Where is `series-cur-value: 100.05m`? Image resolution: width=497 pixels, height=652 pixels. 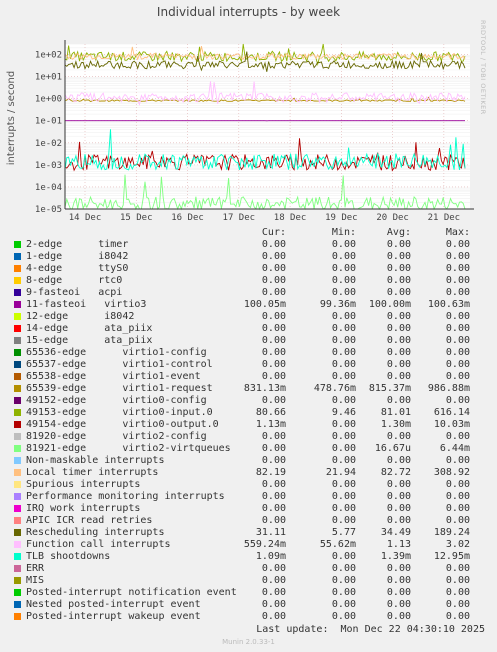
series-cur-value: 100.05m is located at coordinates (264, 304).